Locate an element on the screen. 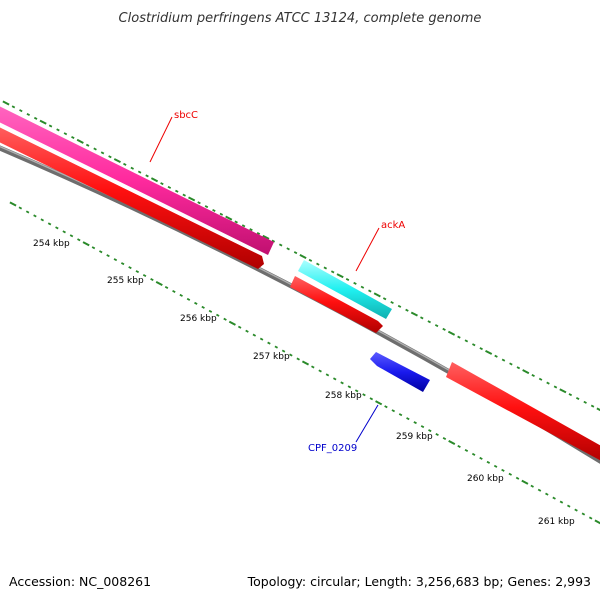 Image resolution: width=600 pixels, height=600 pixels. kbp-label-257: 257 kbp is located at coordinates (271, 357).